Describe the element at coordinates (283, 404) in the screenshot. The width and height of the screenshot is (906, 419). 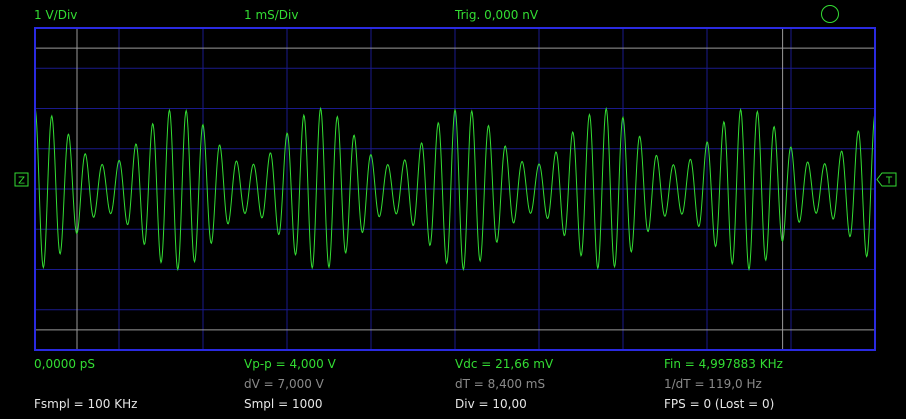
I see `sample-count-readout: Smpl = 1000` at that location.